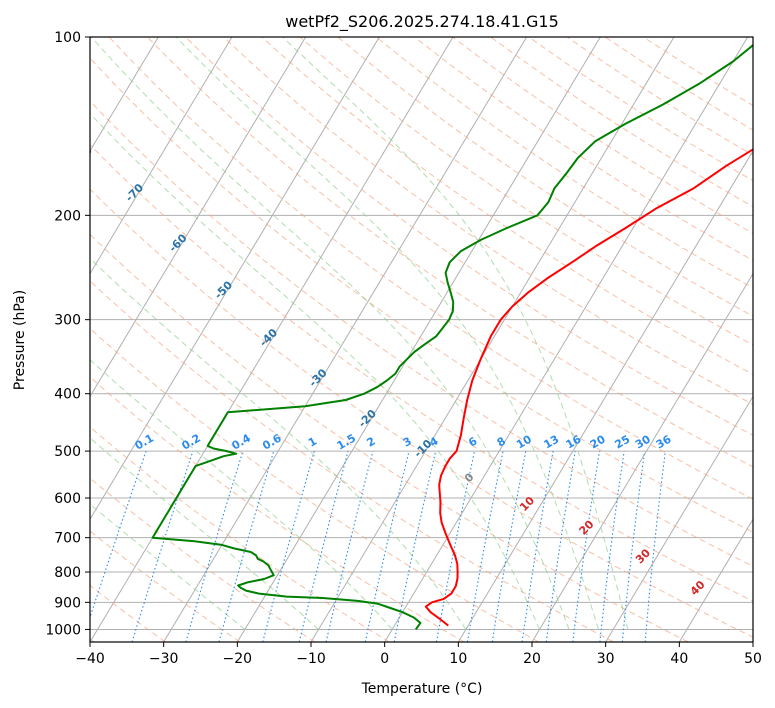 This screenshot has width=775, height=708. I want to click on y-tick-label: 100, so click(67, 38).